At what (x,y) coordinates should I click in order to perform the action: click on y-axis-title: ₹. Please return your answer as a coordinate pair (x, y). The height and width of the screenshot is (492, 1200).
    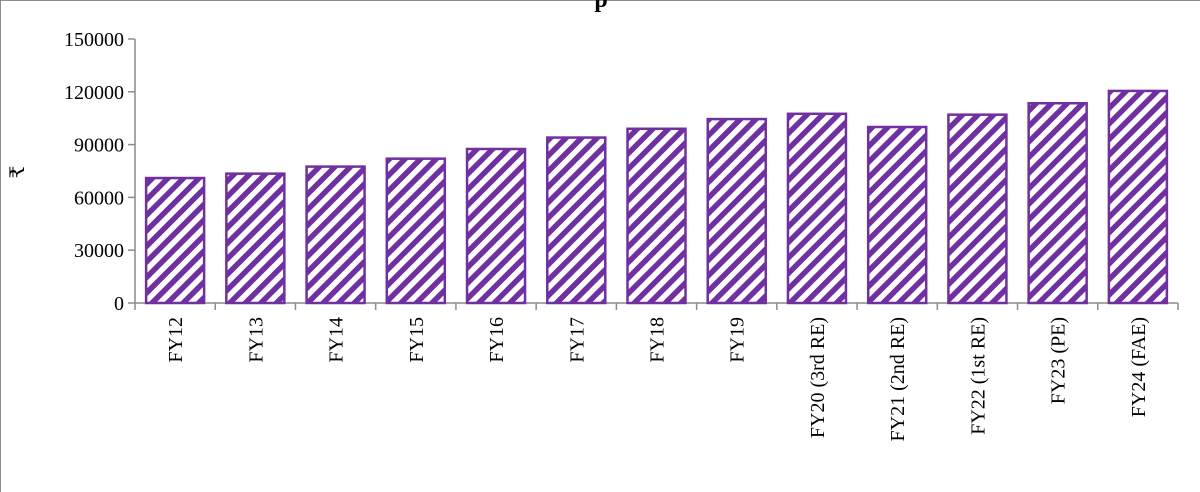
    Looking at the image, I should click on (18, 172).